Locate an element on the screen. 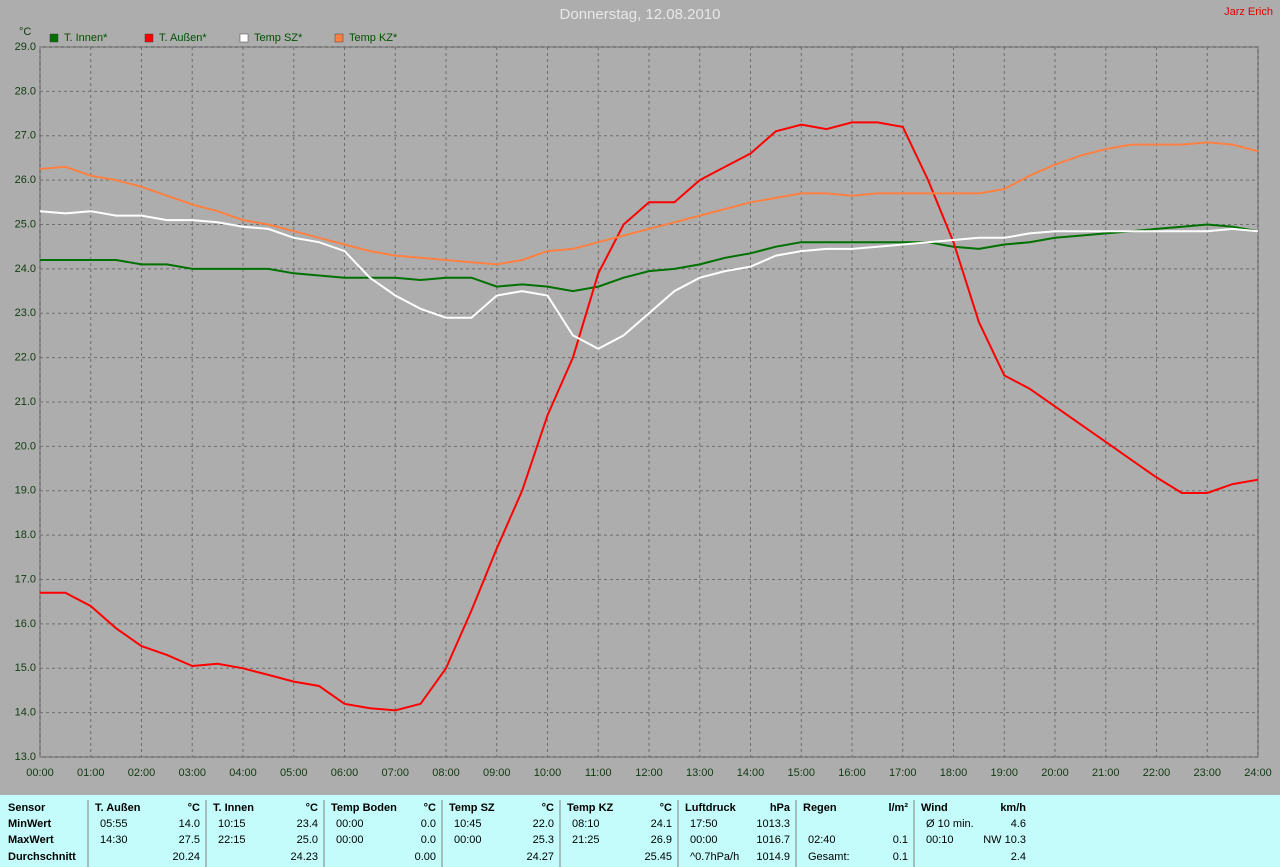 The image size is (1280, 867). cell-value: NW 10.3 is located at coordinates (1004, 840).